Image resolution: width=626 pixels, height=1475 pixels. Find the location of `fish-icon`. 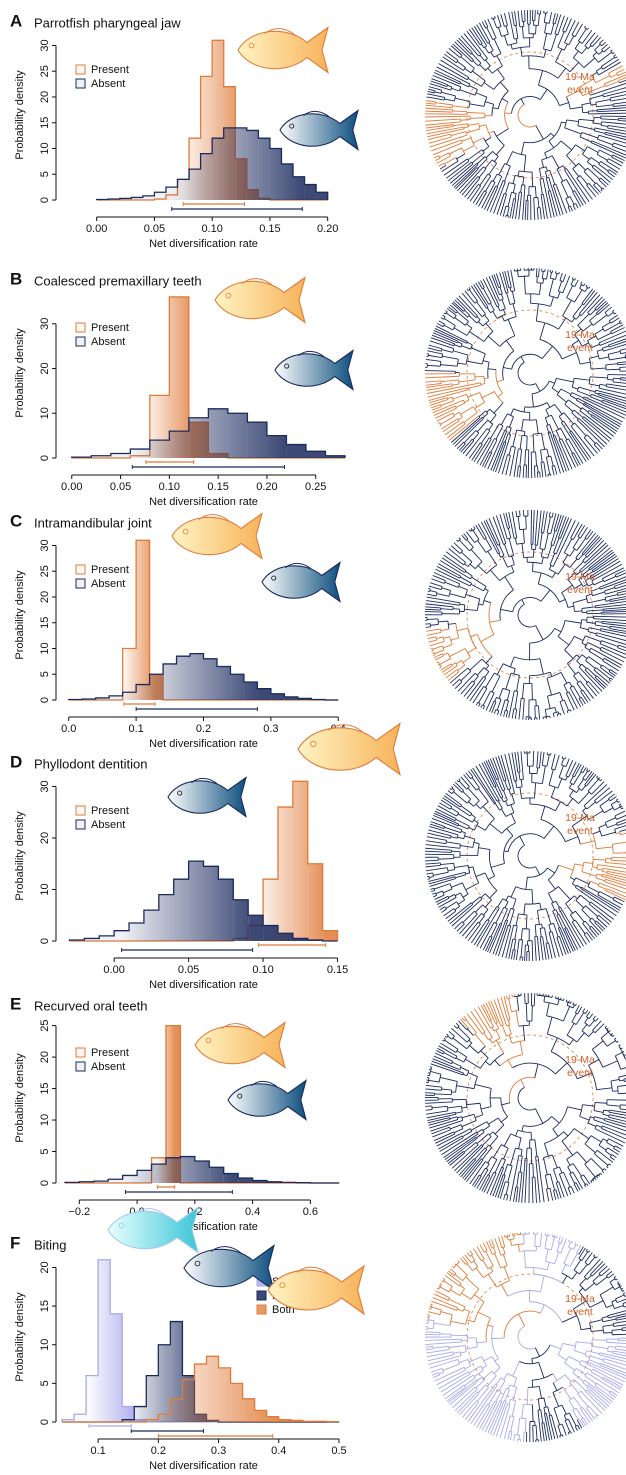

fish-icon is located at coordinates (349, 749).